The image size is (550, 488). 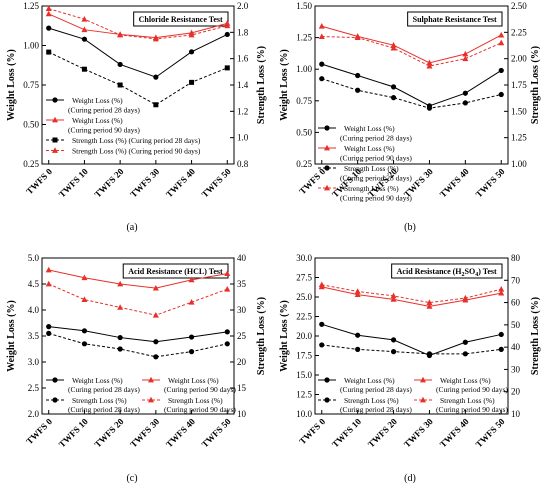 What do you see at coordinates (242, 388) in the screenshot?
I see `right-tick-label: 15` at bounding box center [242, 388].